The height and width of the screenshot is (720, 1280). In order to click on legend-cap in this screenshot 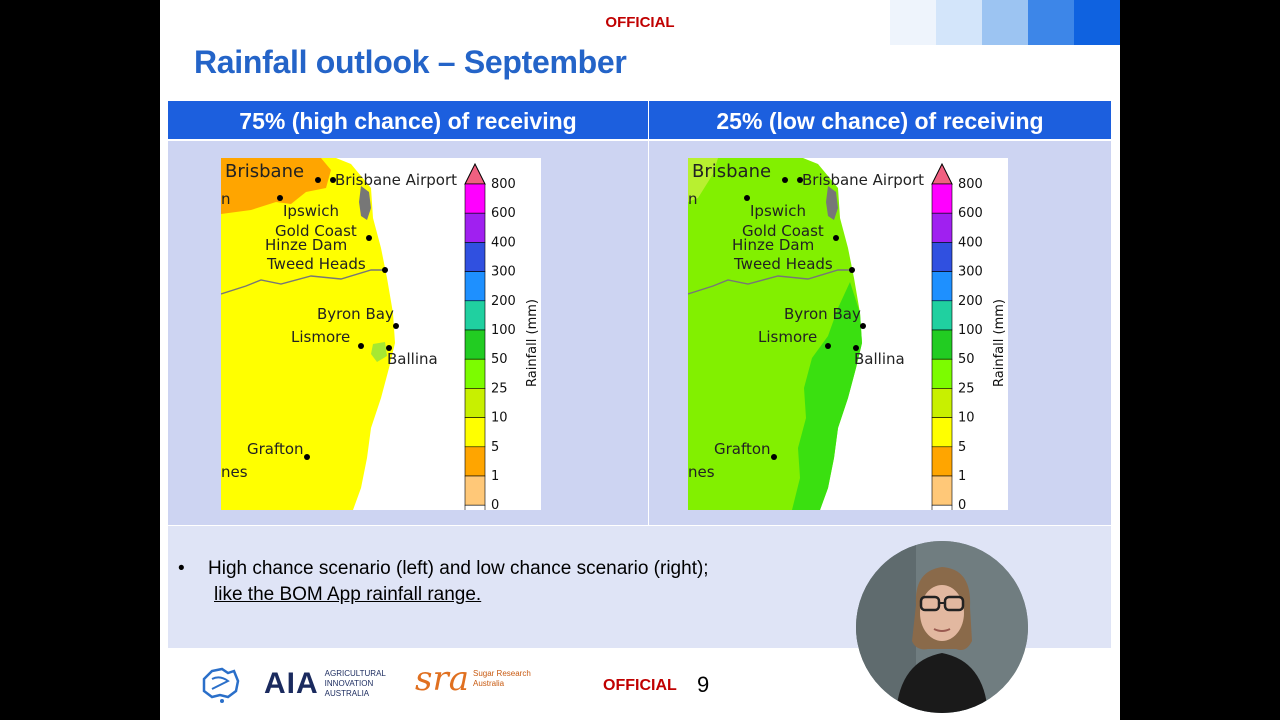, I will do `click(942, 174)`.